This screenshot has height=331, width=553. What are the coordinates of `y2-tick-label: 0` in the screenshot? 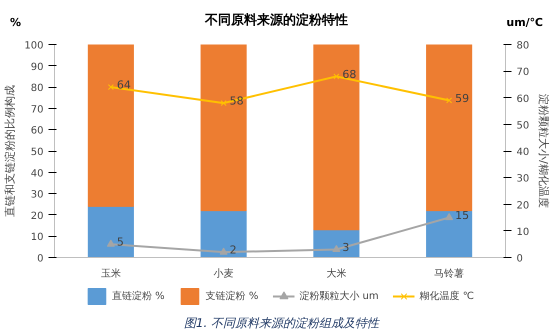 It's located at (519, 259).